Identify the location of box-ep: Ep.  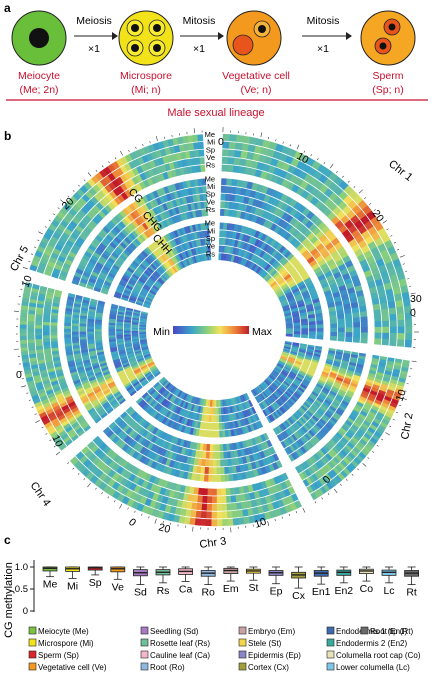
(276, 582).